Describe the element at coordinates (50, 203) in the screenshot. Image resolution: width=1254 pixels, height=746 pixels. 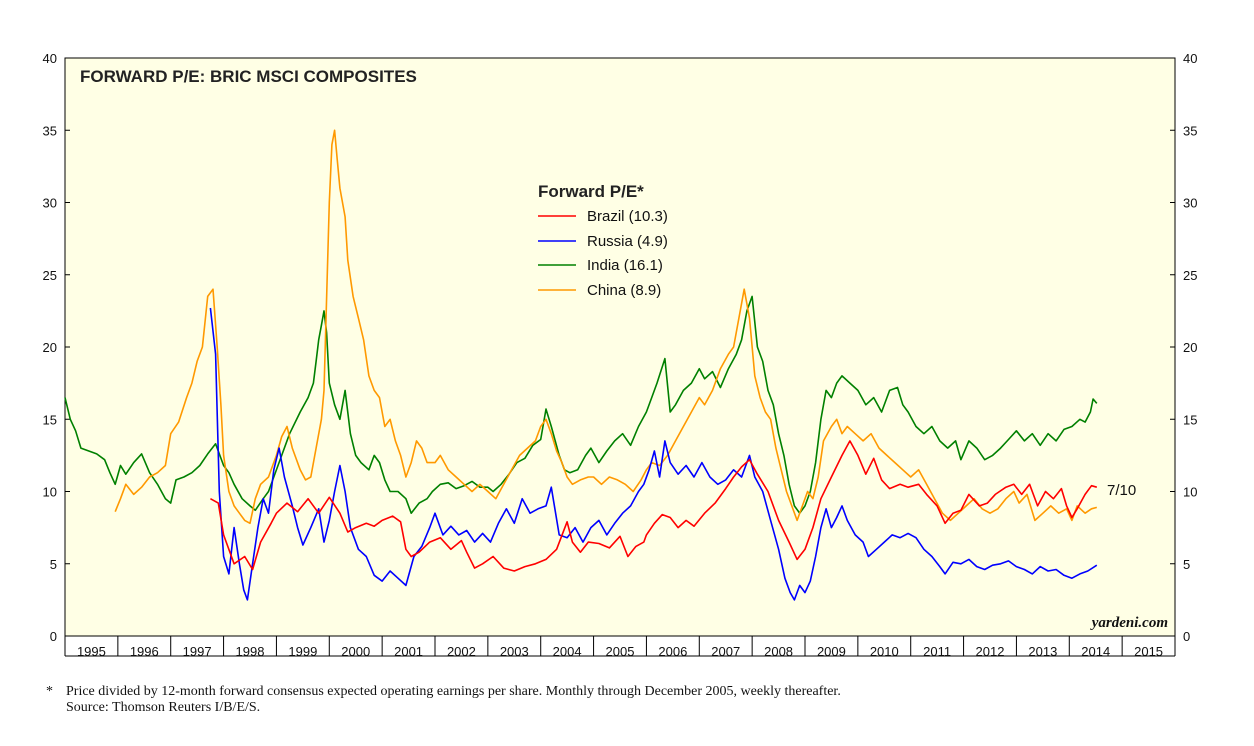
I see `y-tick-label-left: 30` at that location.